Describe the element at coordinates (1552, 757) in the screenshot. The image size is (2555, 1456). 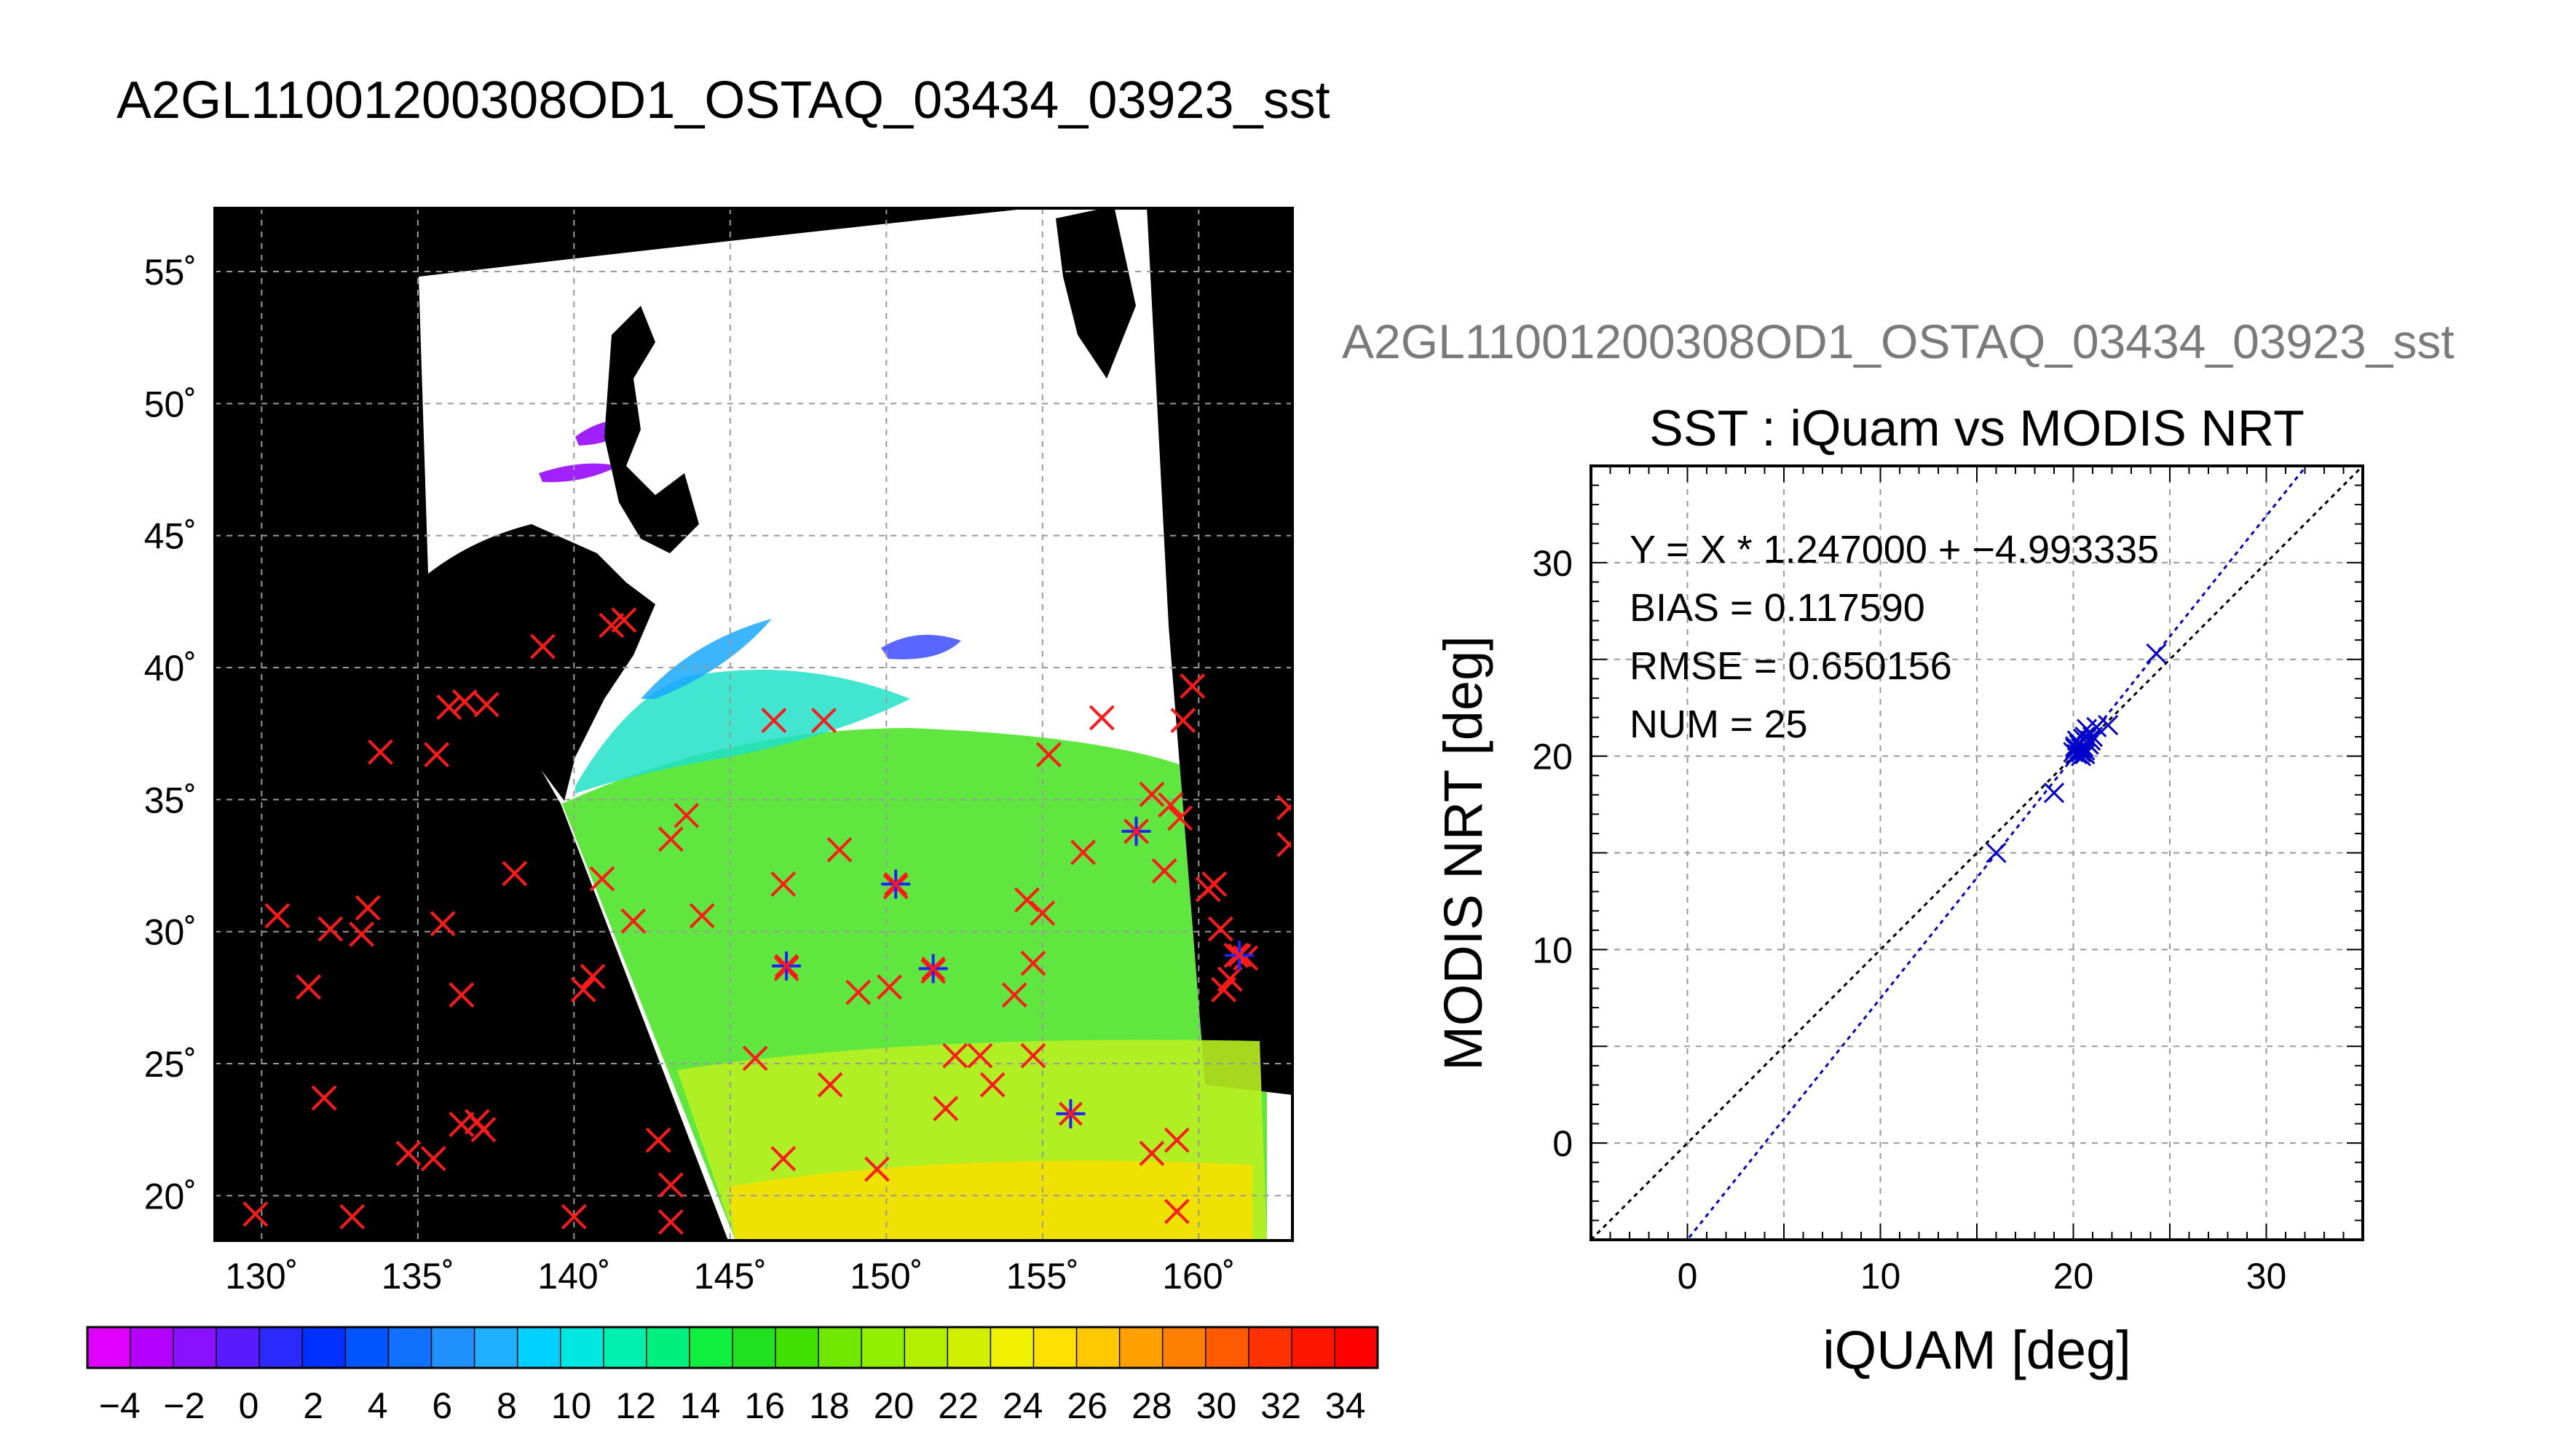
I see `scatter-y-tick: 20` at that location.